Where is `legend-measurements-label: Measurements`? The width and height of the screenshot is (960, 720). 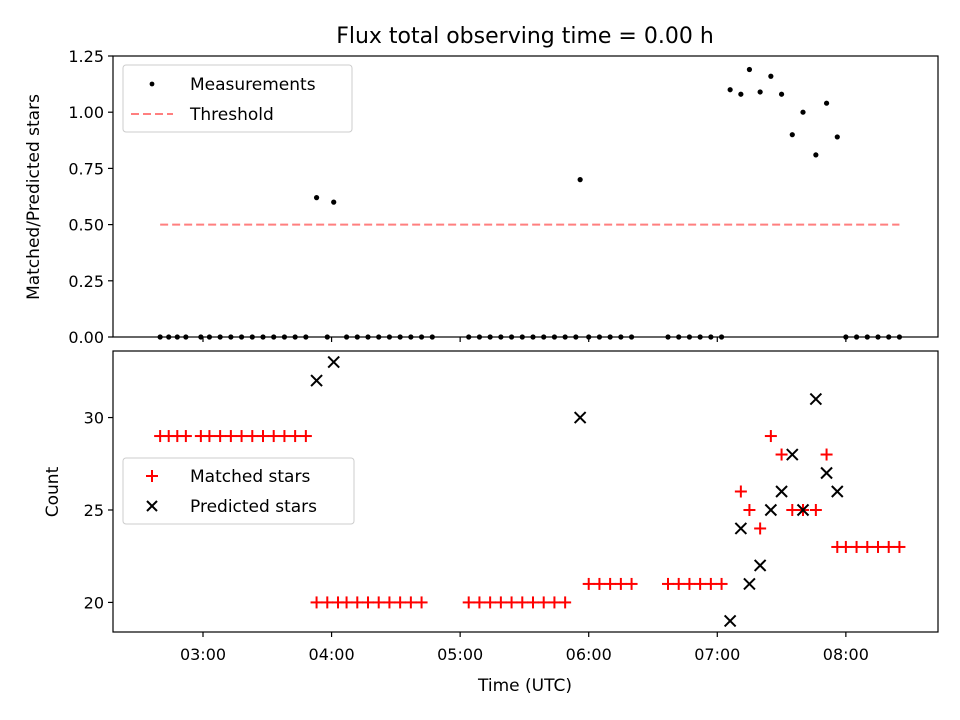
legend-measurements-label: Measurements is located at coordinates (253, 85).